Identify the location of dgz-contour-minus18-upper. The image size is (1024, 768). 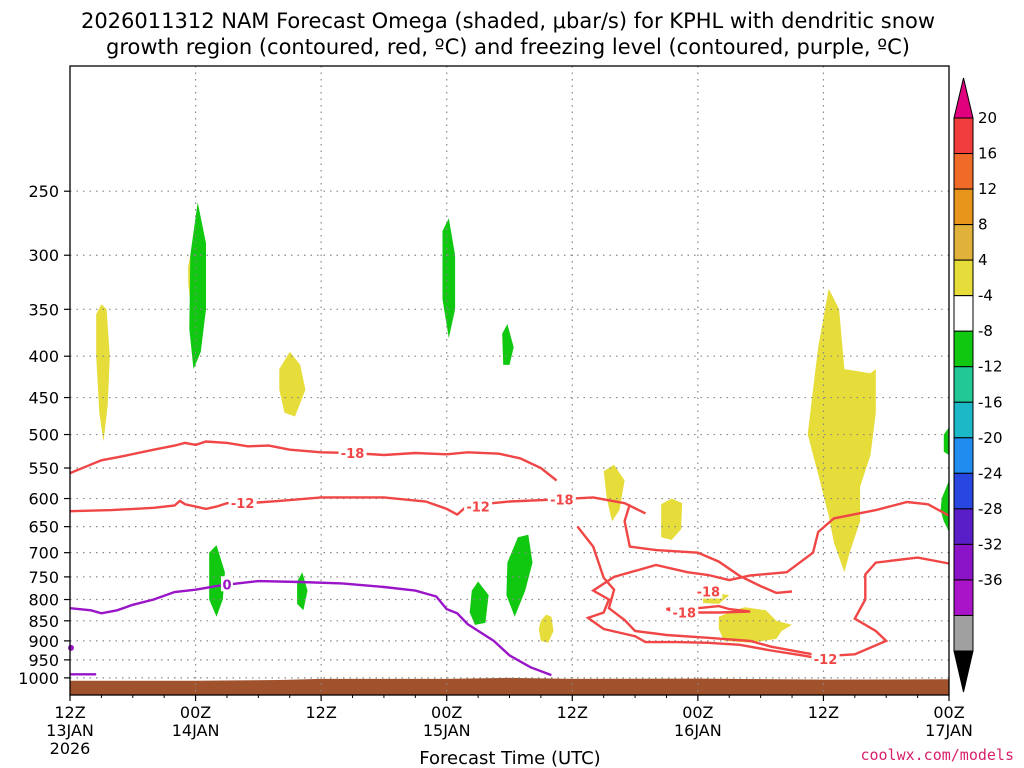
(313, 461).